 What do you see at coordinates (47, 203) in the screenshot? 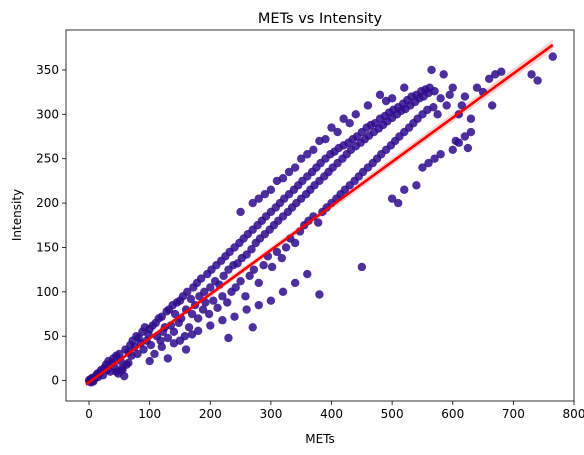
I see `y-tick-label: 200` at bounding box center [47, 203].